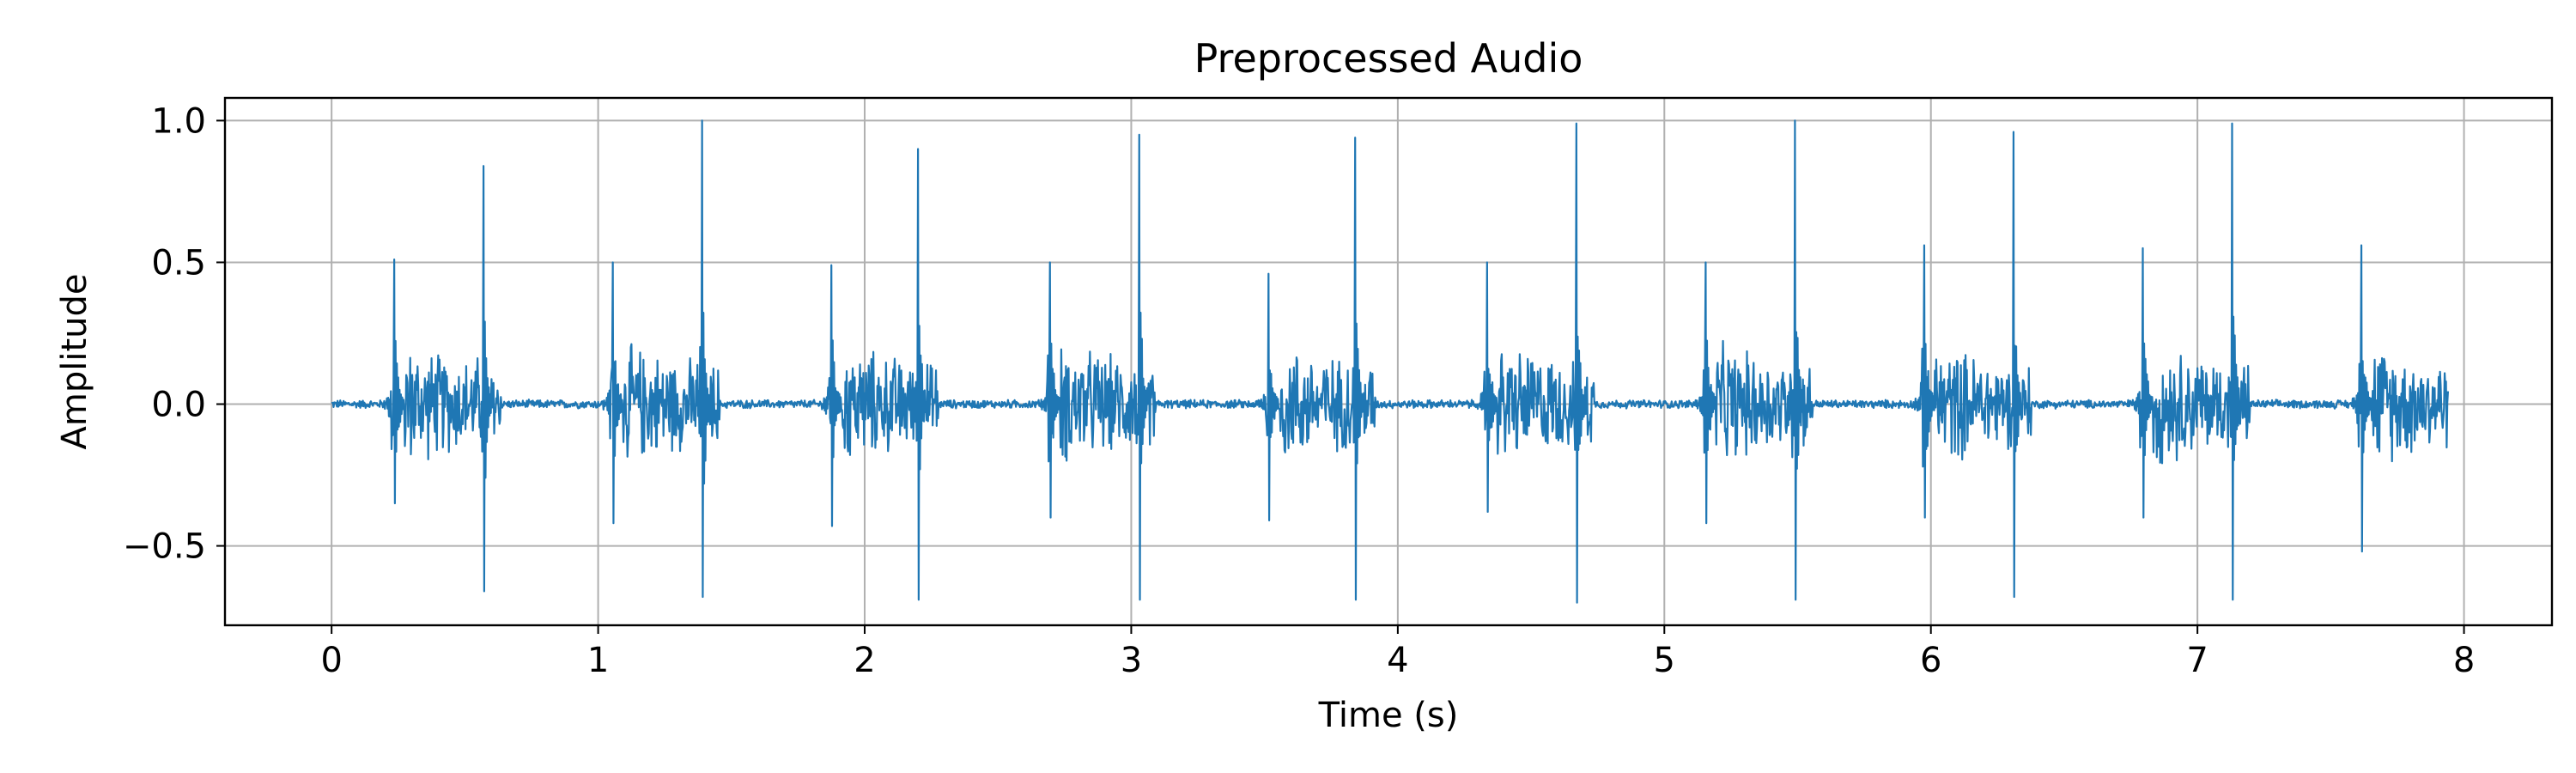 This screenshot has height=773, width=2576. What do you see at coordinates (178, 405) in the screenshot?
I see `y-tick-label: 0.0` at bounding box center [178, 405].